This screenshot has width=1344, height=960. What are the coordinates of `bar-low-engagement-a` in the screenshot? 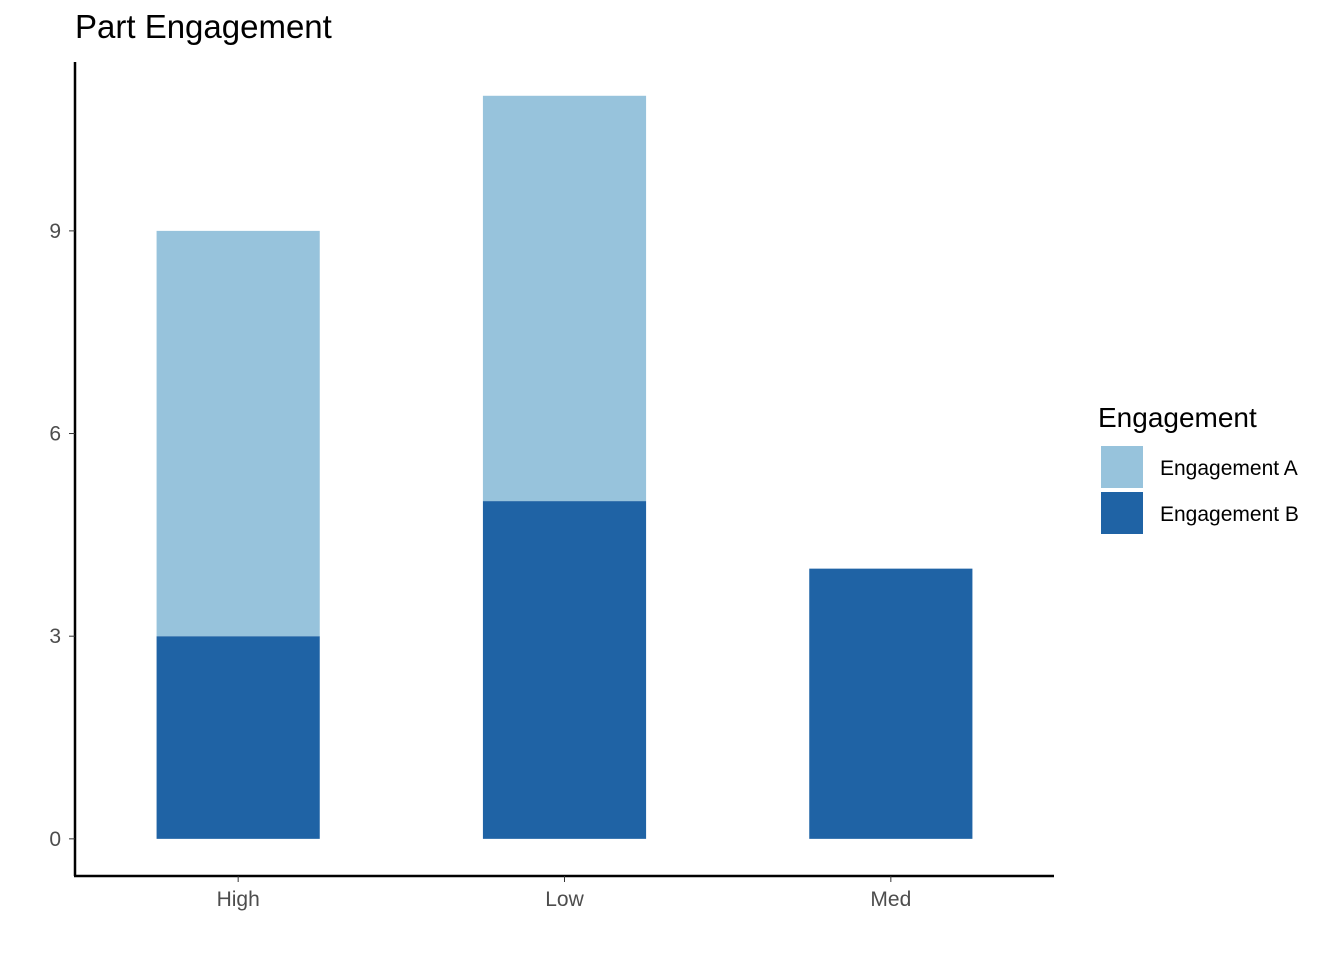 It's located at (564, 298).